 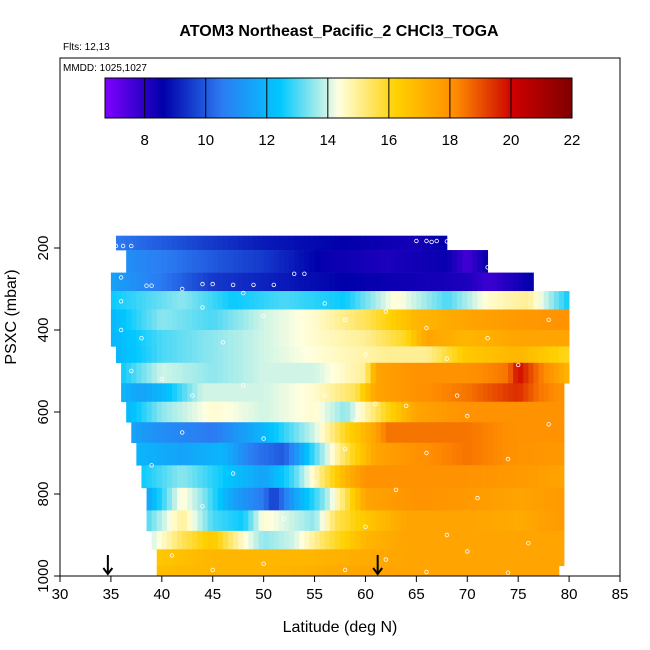 I want to click on x-tick-label: 55, so click(x=314, y=594).